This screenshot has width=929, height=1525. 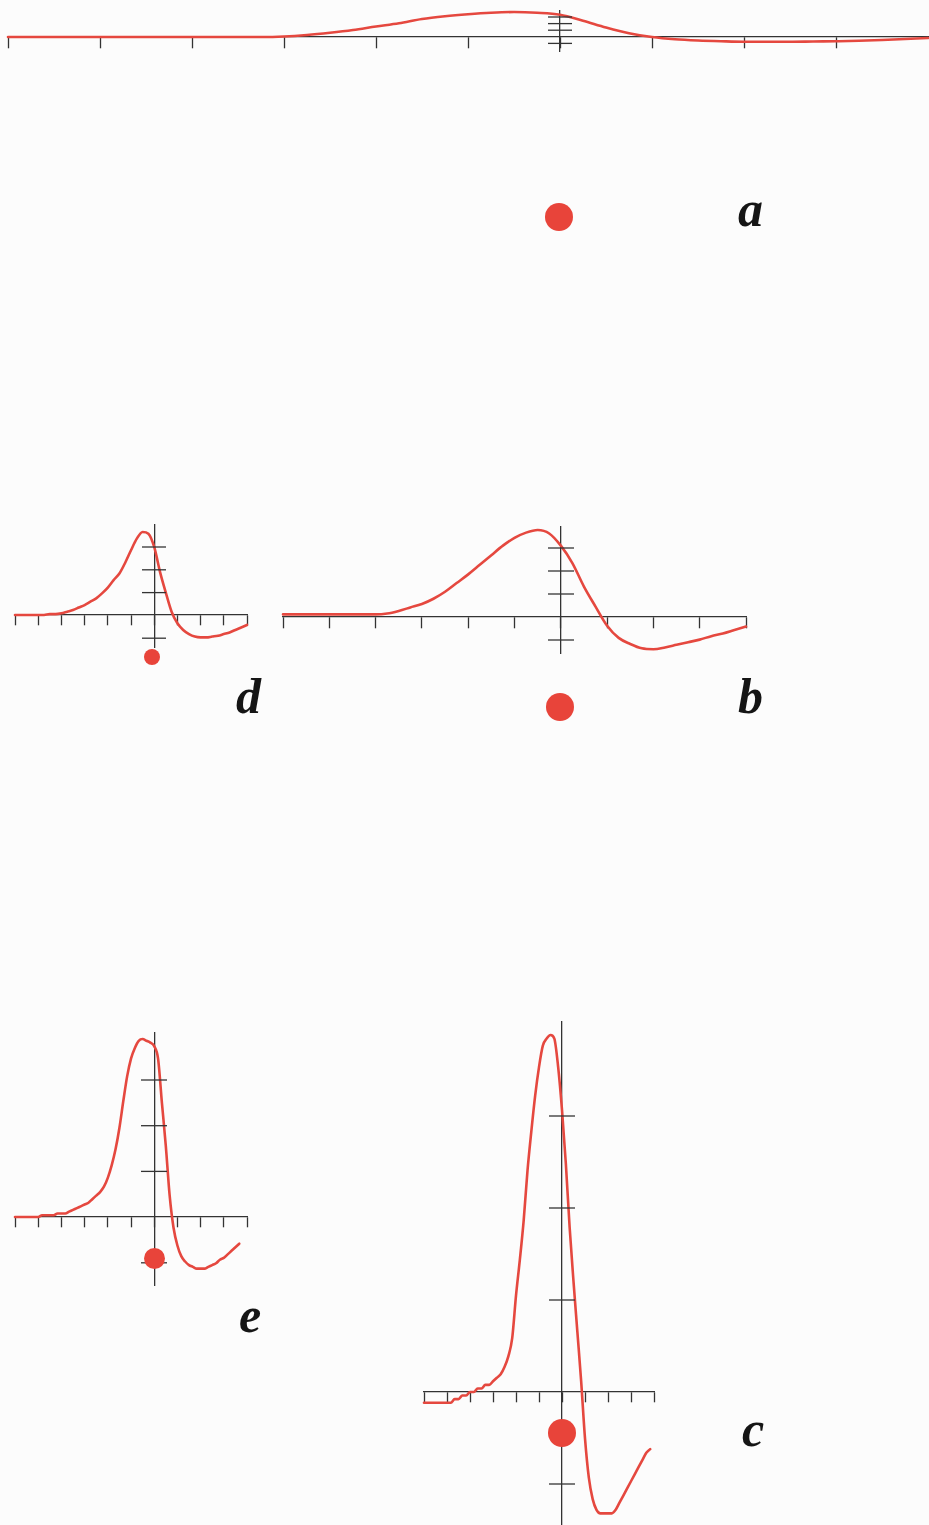 I want to click on text: e, so click(x=250, y=1315).